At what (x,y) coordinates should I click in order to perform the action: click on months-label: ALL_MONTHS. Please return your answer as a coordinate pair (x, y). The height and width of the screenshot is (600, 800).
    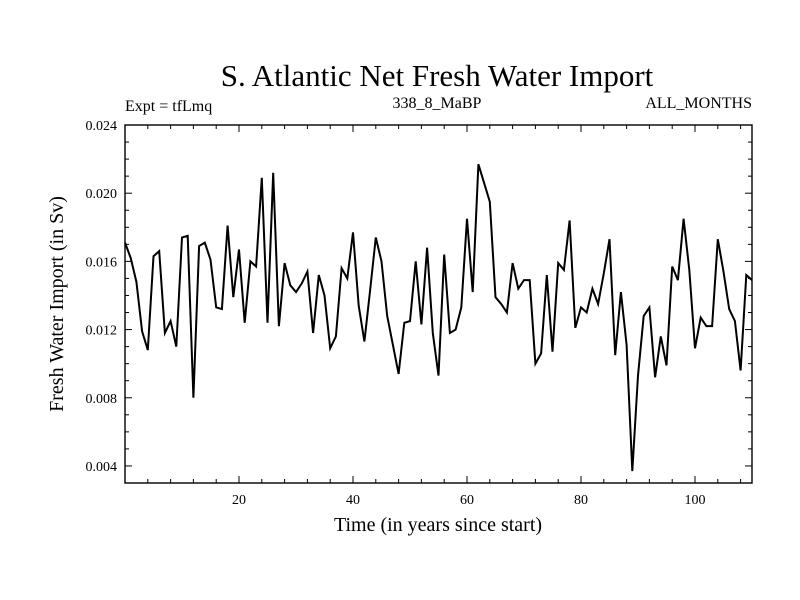
    Looking at the image, I should click on (698, 103).